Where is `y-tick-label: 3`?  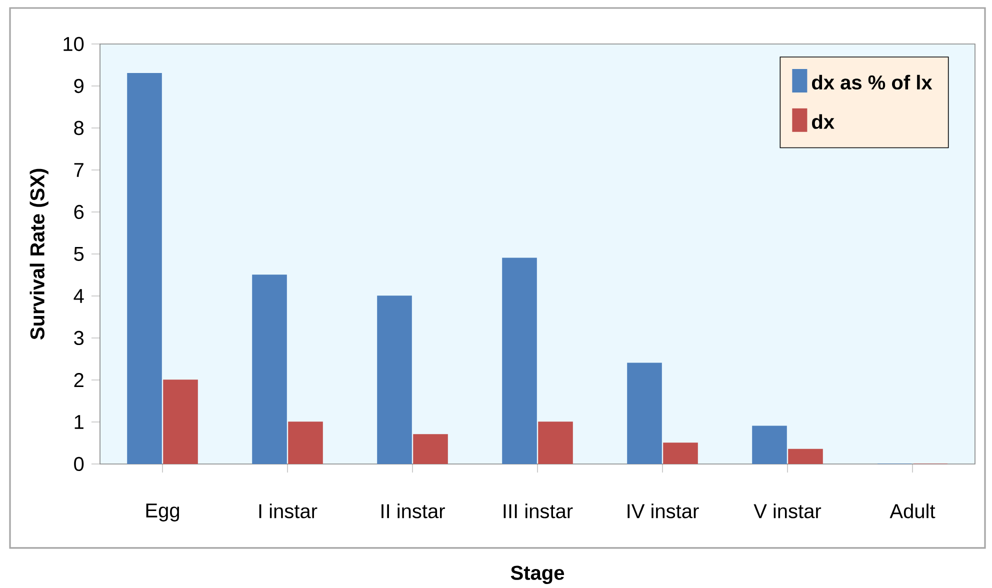
y-tick-label: 3 is located at coordinates (79, 338).